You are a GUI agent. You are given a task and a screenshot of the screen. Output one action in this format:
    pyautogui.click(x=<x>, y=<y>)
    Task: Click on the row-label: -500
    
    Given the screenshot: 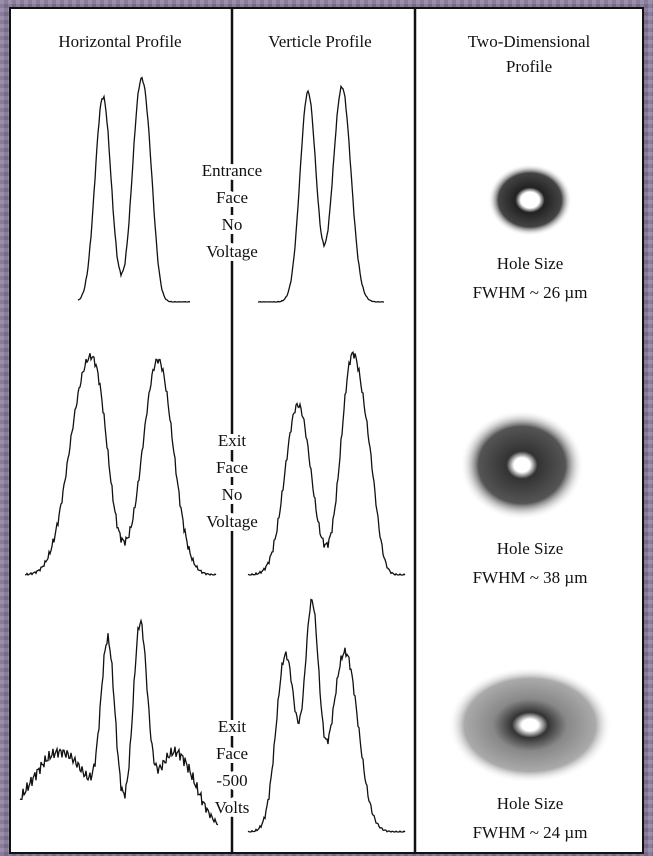 What is the action you would take?
    pyautogui.click(x=231, y=780)
    